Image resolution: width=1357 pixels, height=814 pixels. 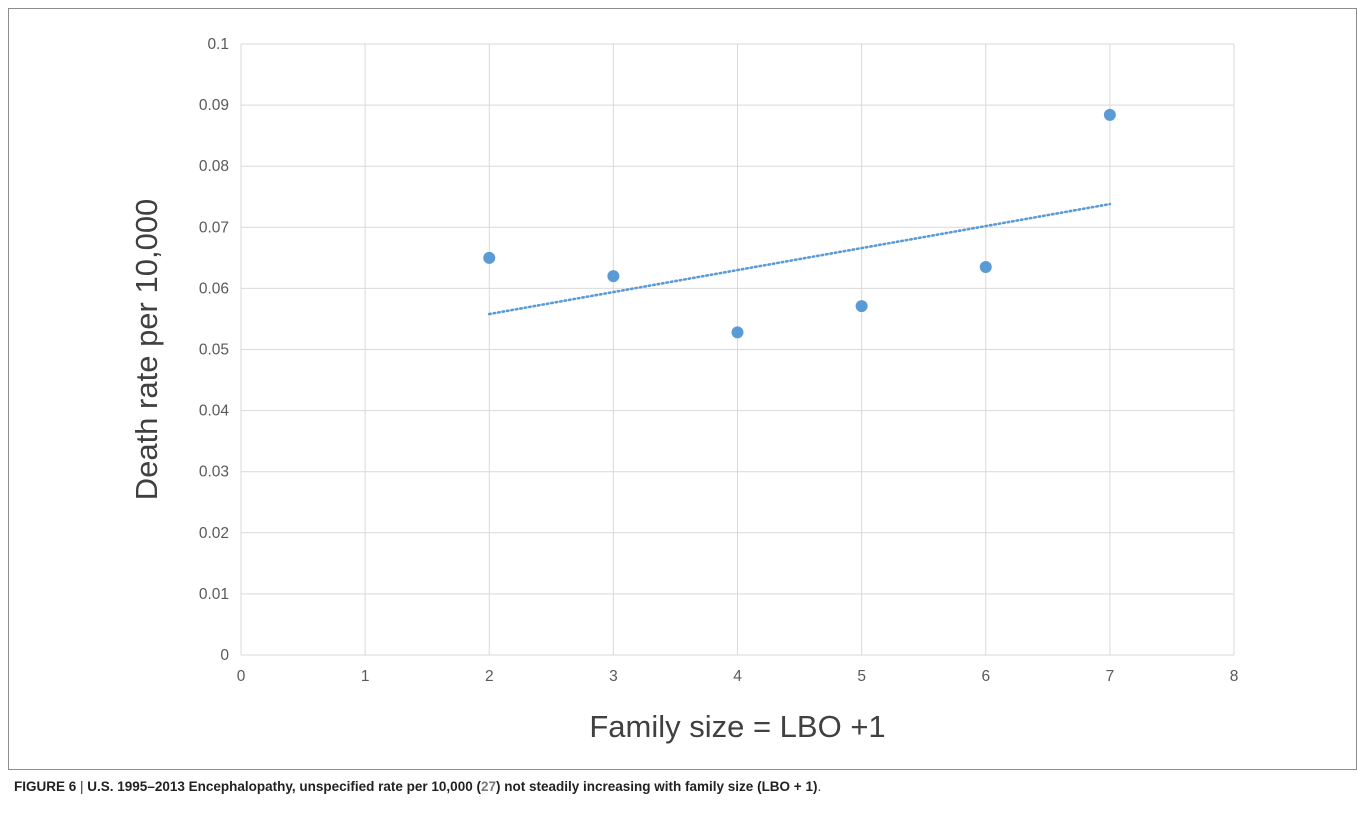 What do you see at coordinates (737, 726) in the screenshot?
I see `x-axis-title: Family size = LBO +1` at bounding box center [737, 726].